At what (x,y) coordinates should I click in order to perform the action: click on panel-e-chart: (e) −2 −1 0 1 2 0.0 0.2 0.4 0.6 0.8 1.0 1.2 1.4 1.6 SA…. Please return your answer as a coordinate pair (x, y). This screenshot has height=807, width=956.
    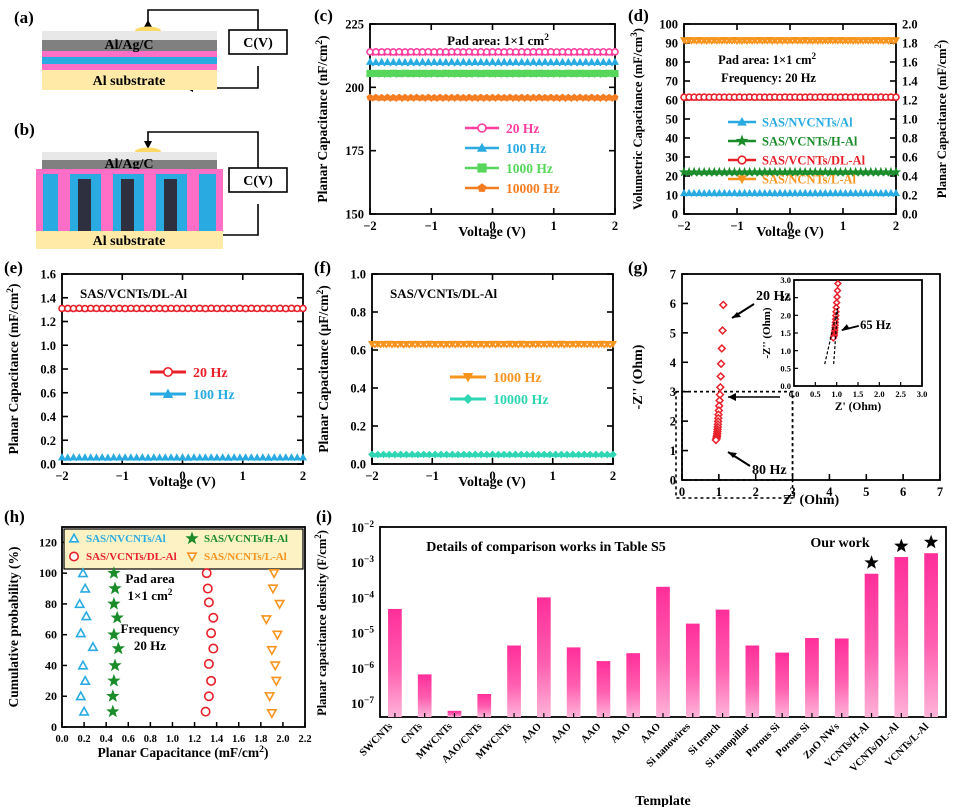
    Looking at the image, I should click on (160, 379).